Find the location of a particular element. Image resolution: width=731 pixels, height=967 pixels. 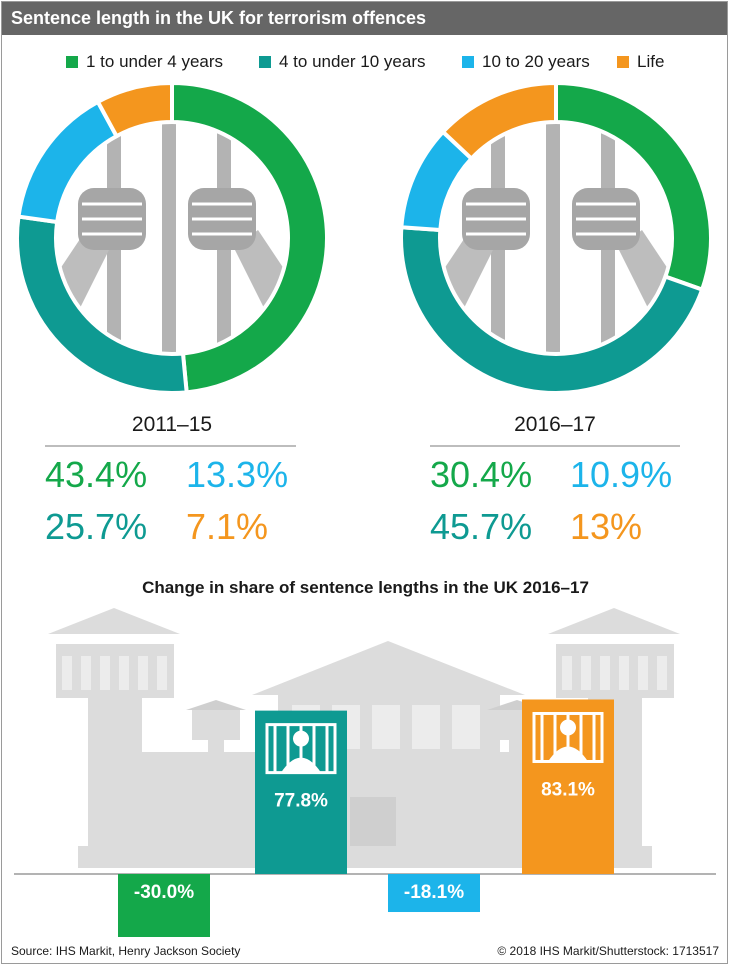

donut-slice-1-to-under-4-years is located at coordinates (249, 237).